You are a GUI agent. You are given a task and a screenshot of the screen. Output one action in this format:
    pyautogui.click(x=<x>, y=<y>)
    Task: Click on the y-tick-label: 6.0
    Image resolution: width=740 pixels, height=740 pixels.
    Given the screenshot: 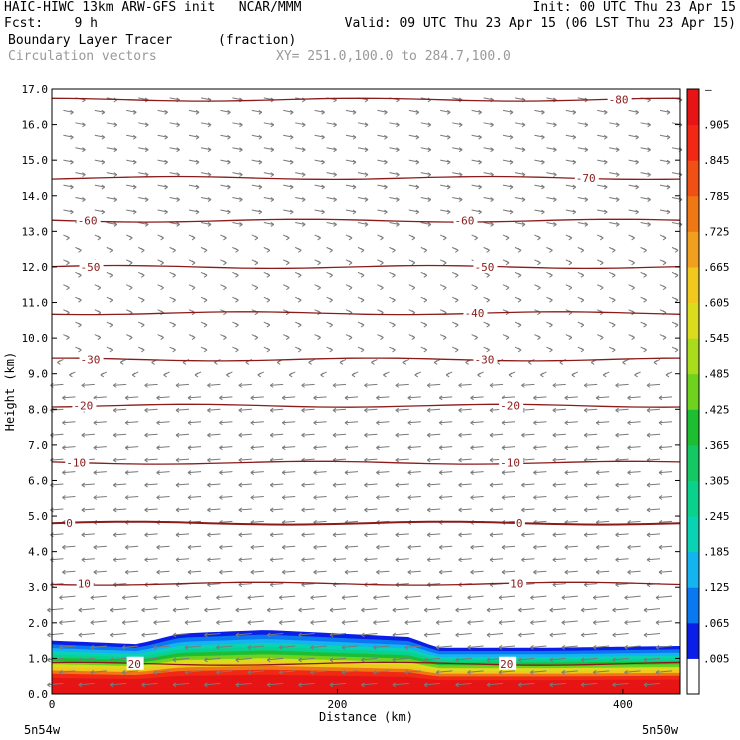 What is the action you would take?
    pyautogui.click(x=38, y=480)
    